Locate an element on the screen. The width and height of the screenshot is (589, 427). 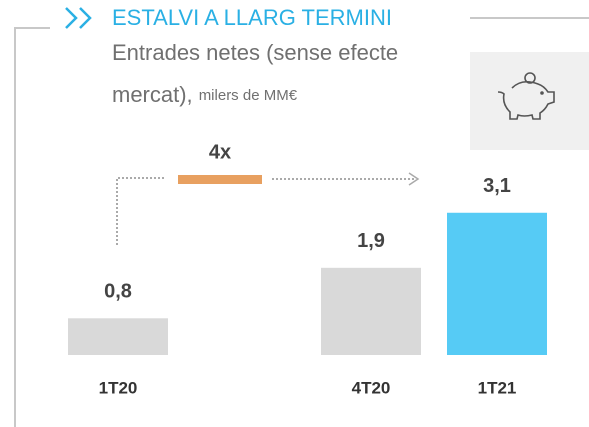
subtitle: mercat), is located at coordinates (152, 94).